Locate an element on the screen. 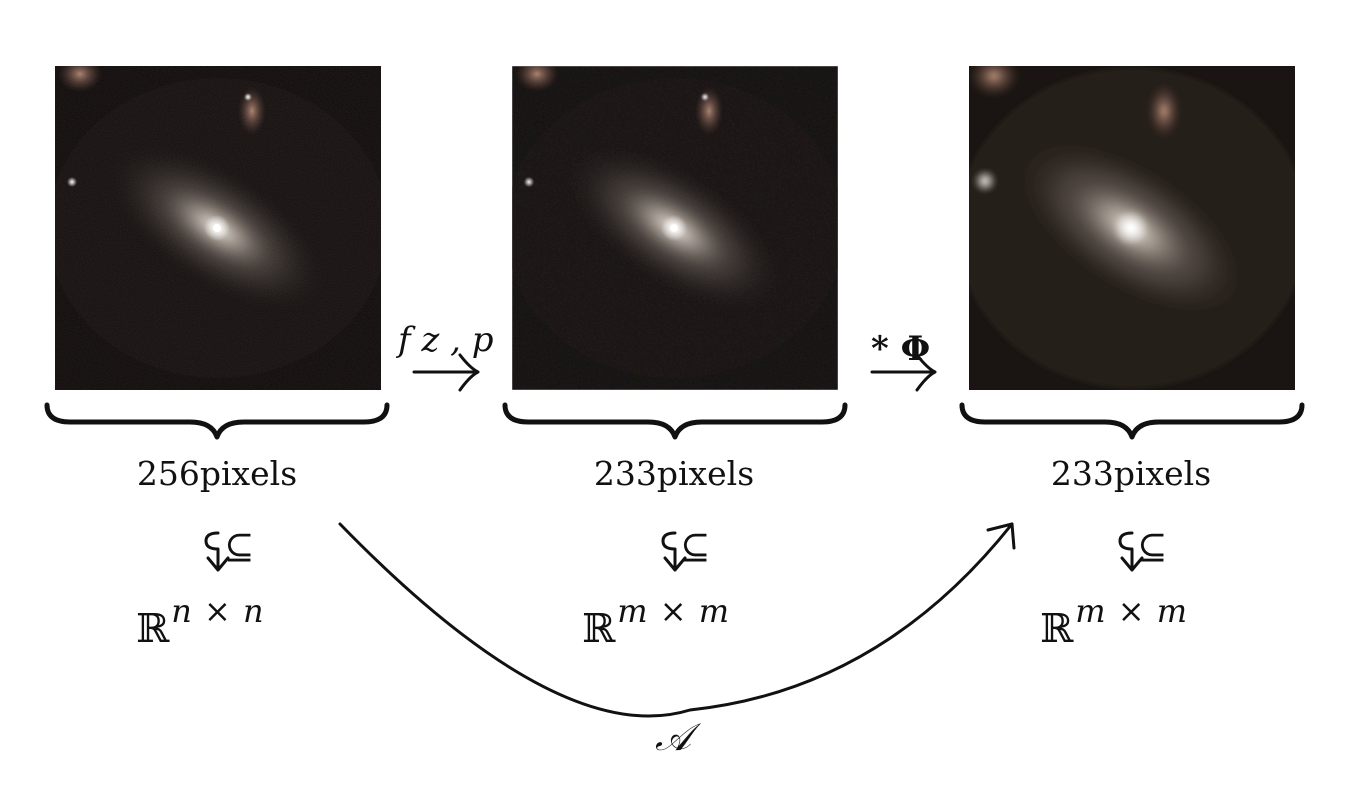  operator-label-f: f z , p is located at coordinates (446, 340).